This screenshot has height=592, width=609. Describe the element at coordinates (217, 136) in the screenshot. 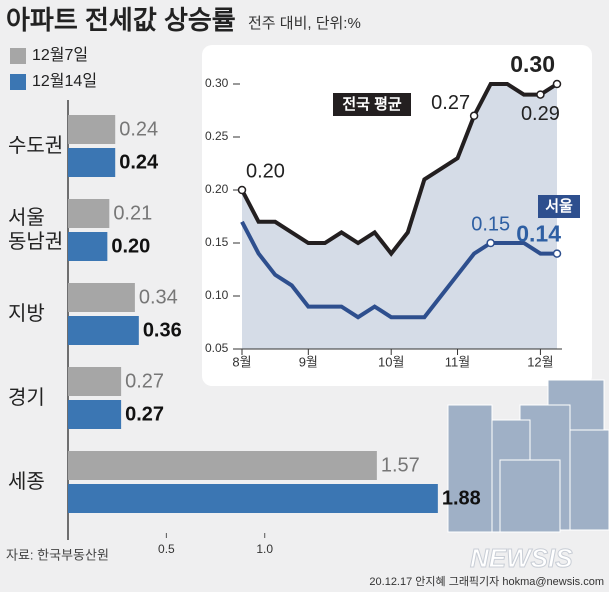

I see `y-tick-label: 0.25` at that location.